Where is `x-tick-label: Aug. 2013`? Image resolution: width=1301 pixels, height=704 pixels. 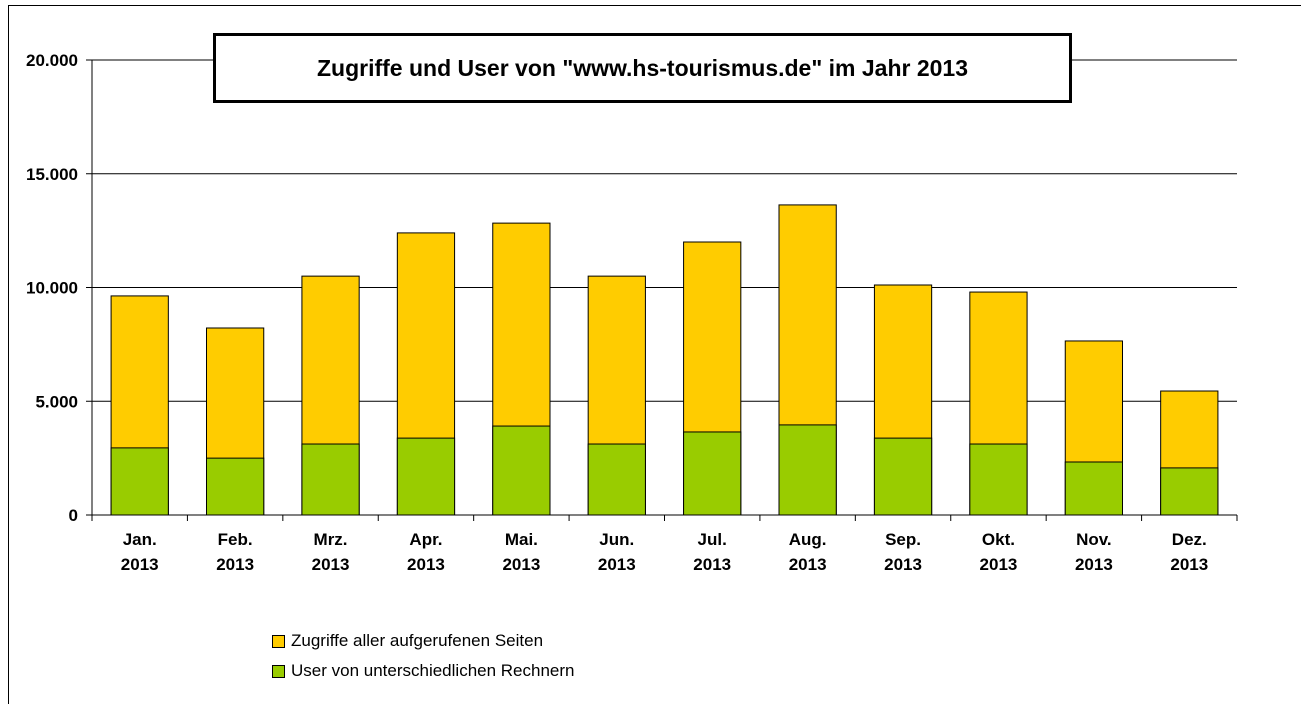 x-tick-label: Aug. 2013 is located at coordinates (807, 552).